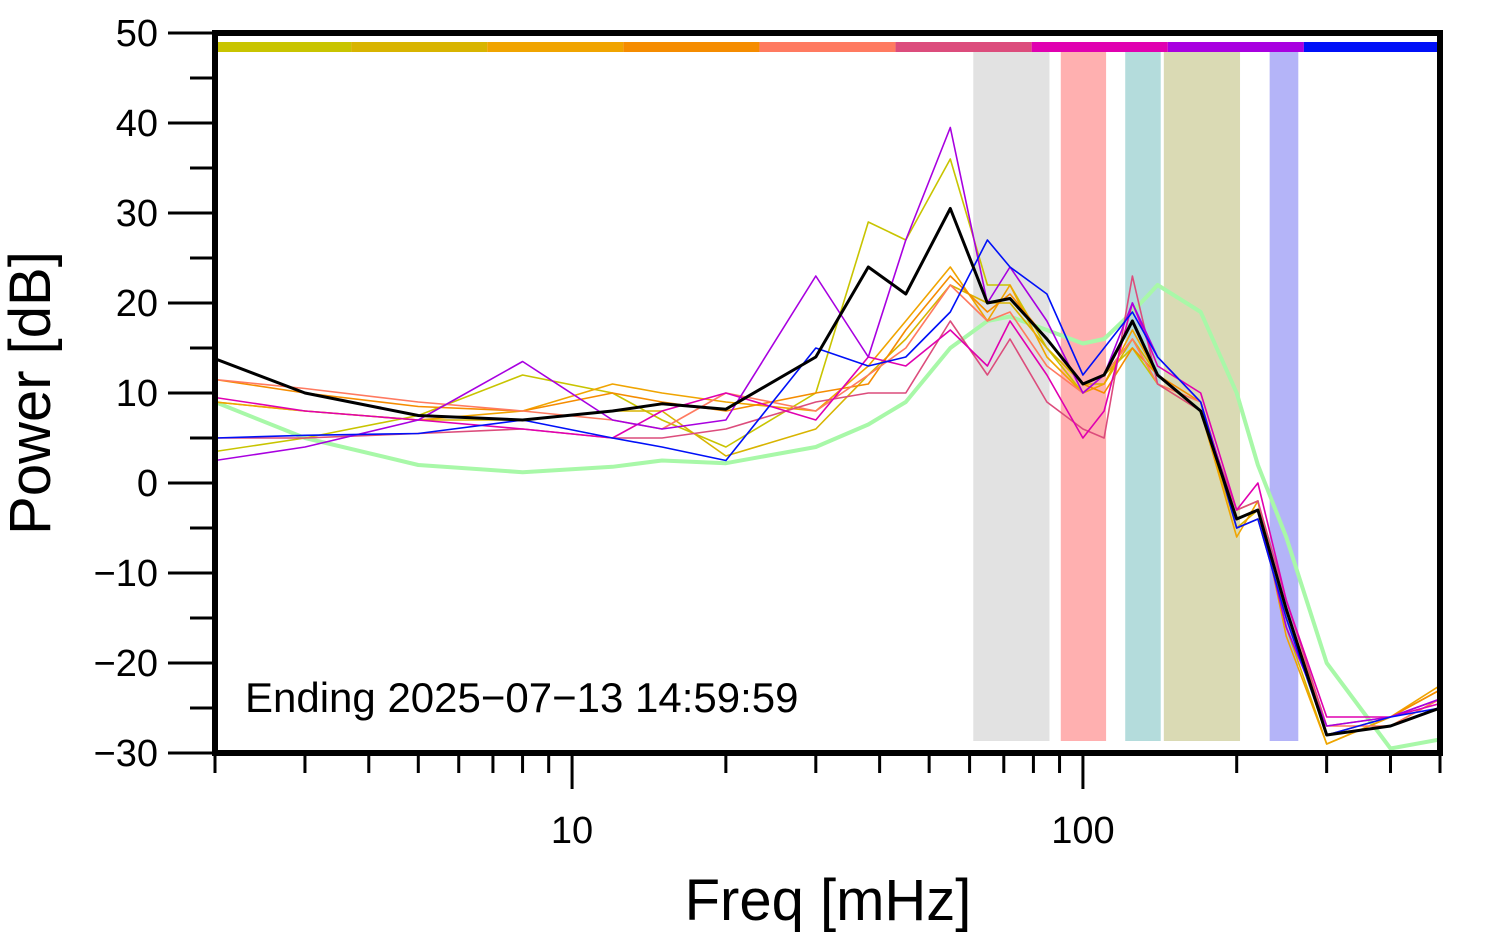 The image size is (1494, 952). I want to click on y-tick-label: 50, so click(137, 34).